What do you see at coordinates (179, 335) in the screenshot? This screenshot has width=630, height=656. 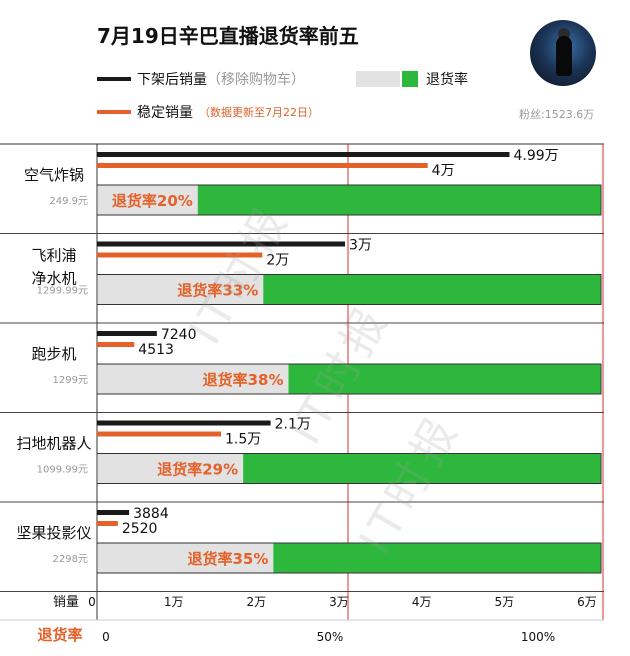 I see `takedown-sales-label: 7240` at bounding box center [179, 335].